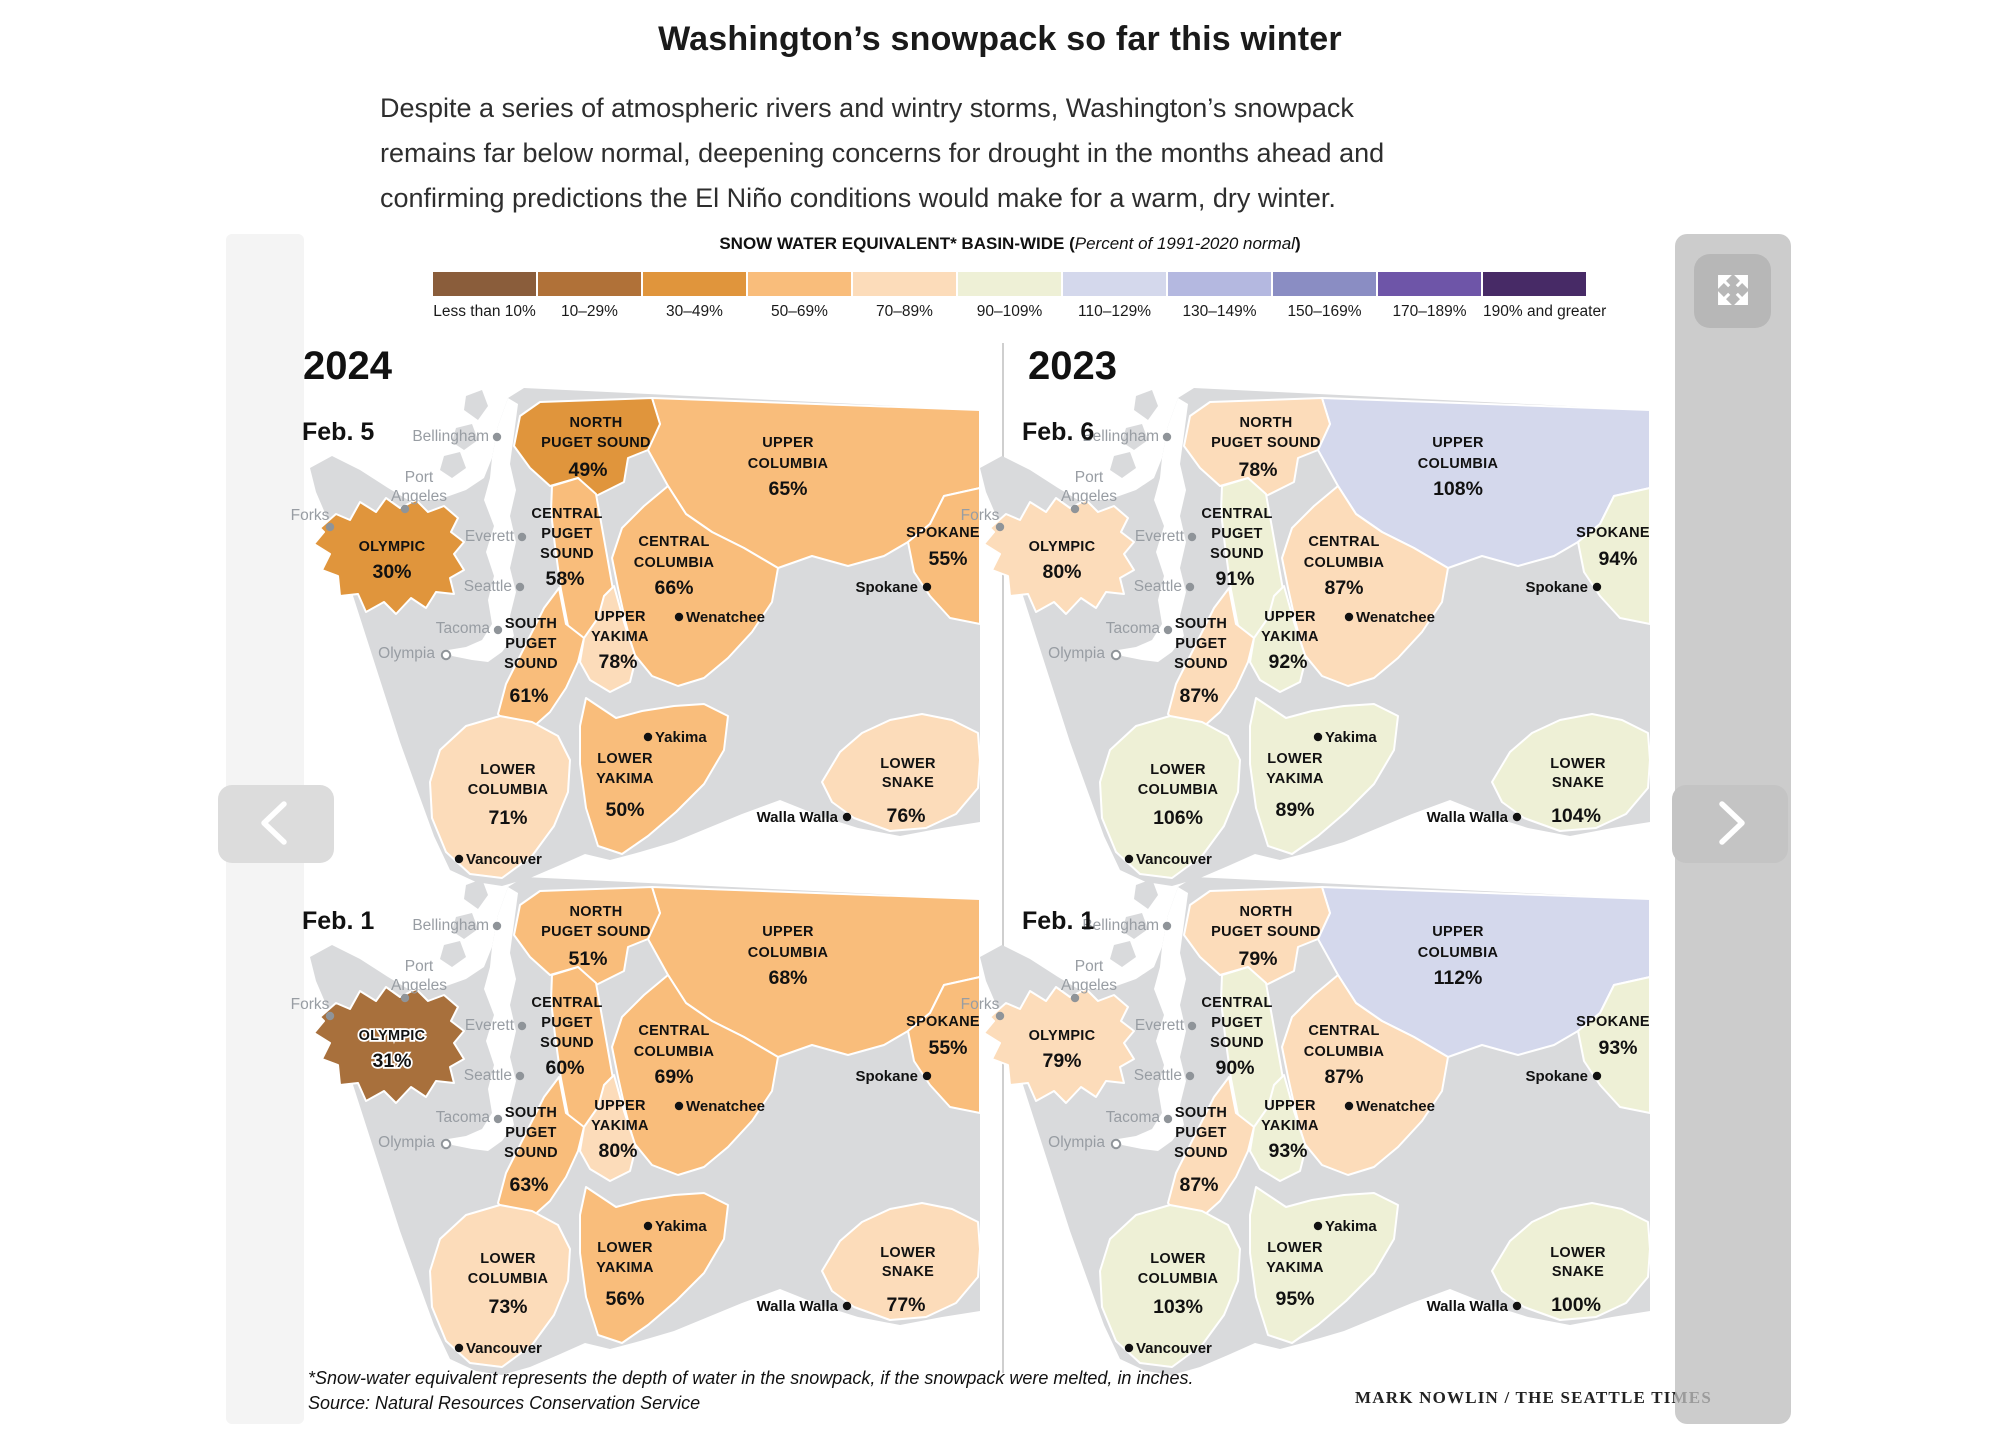 This screenshot has width=2000, height=1431. Describe the element at coordinates (679, 617) in the screenshot. I see `city-dot-wenatchee` at that location.